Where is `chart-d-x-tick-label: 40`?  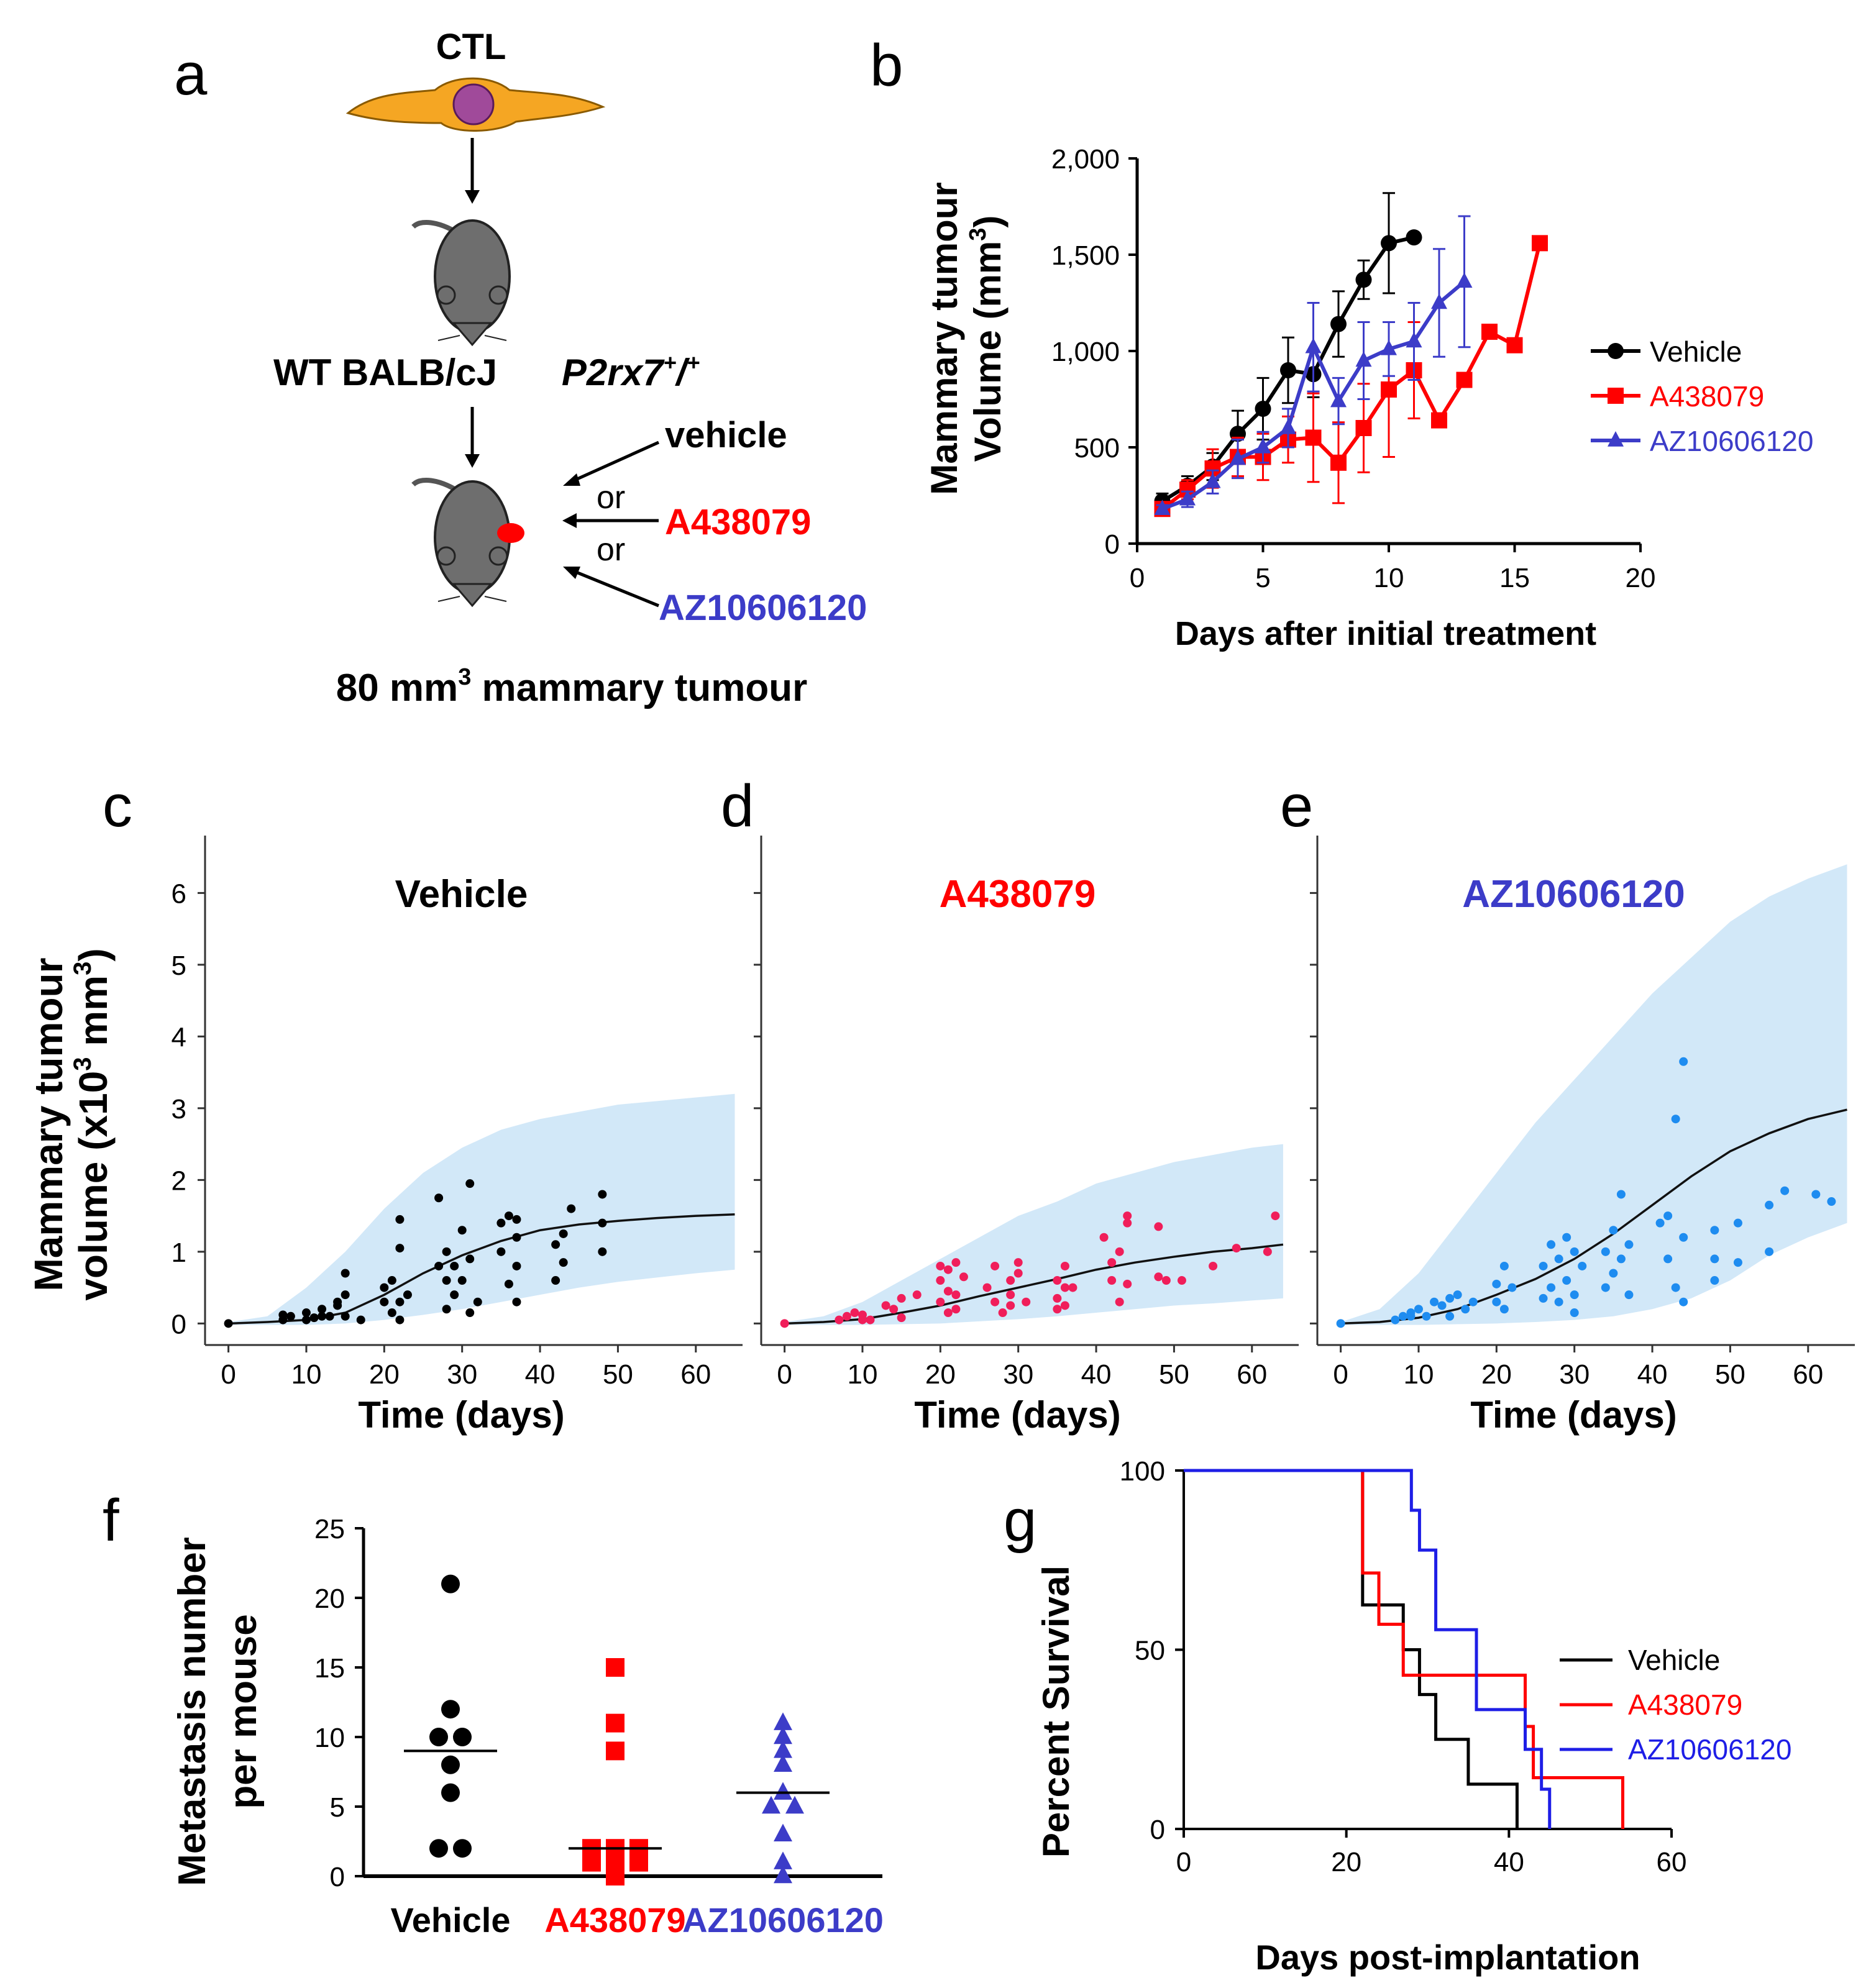
chart-d-x-tick-label: 40 is located at coordinates (1096, 1374).